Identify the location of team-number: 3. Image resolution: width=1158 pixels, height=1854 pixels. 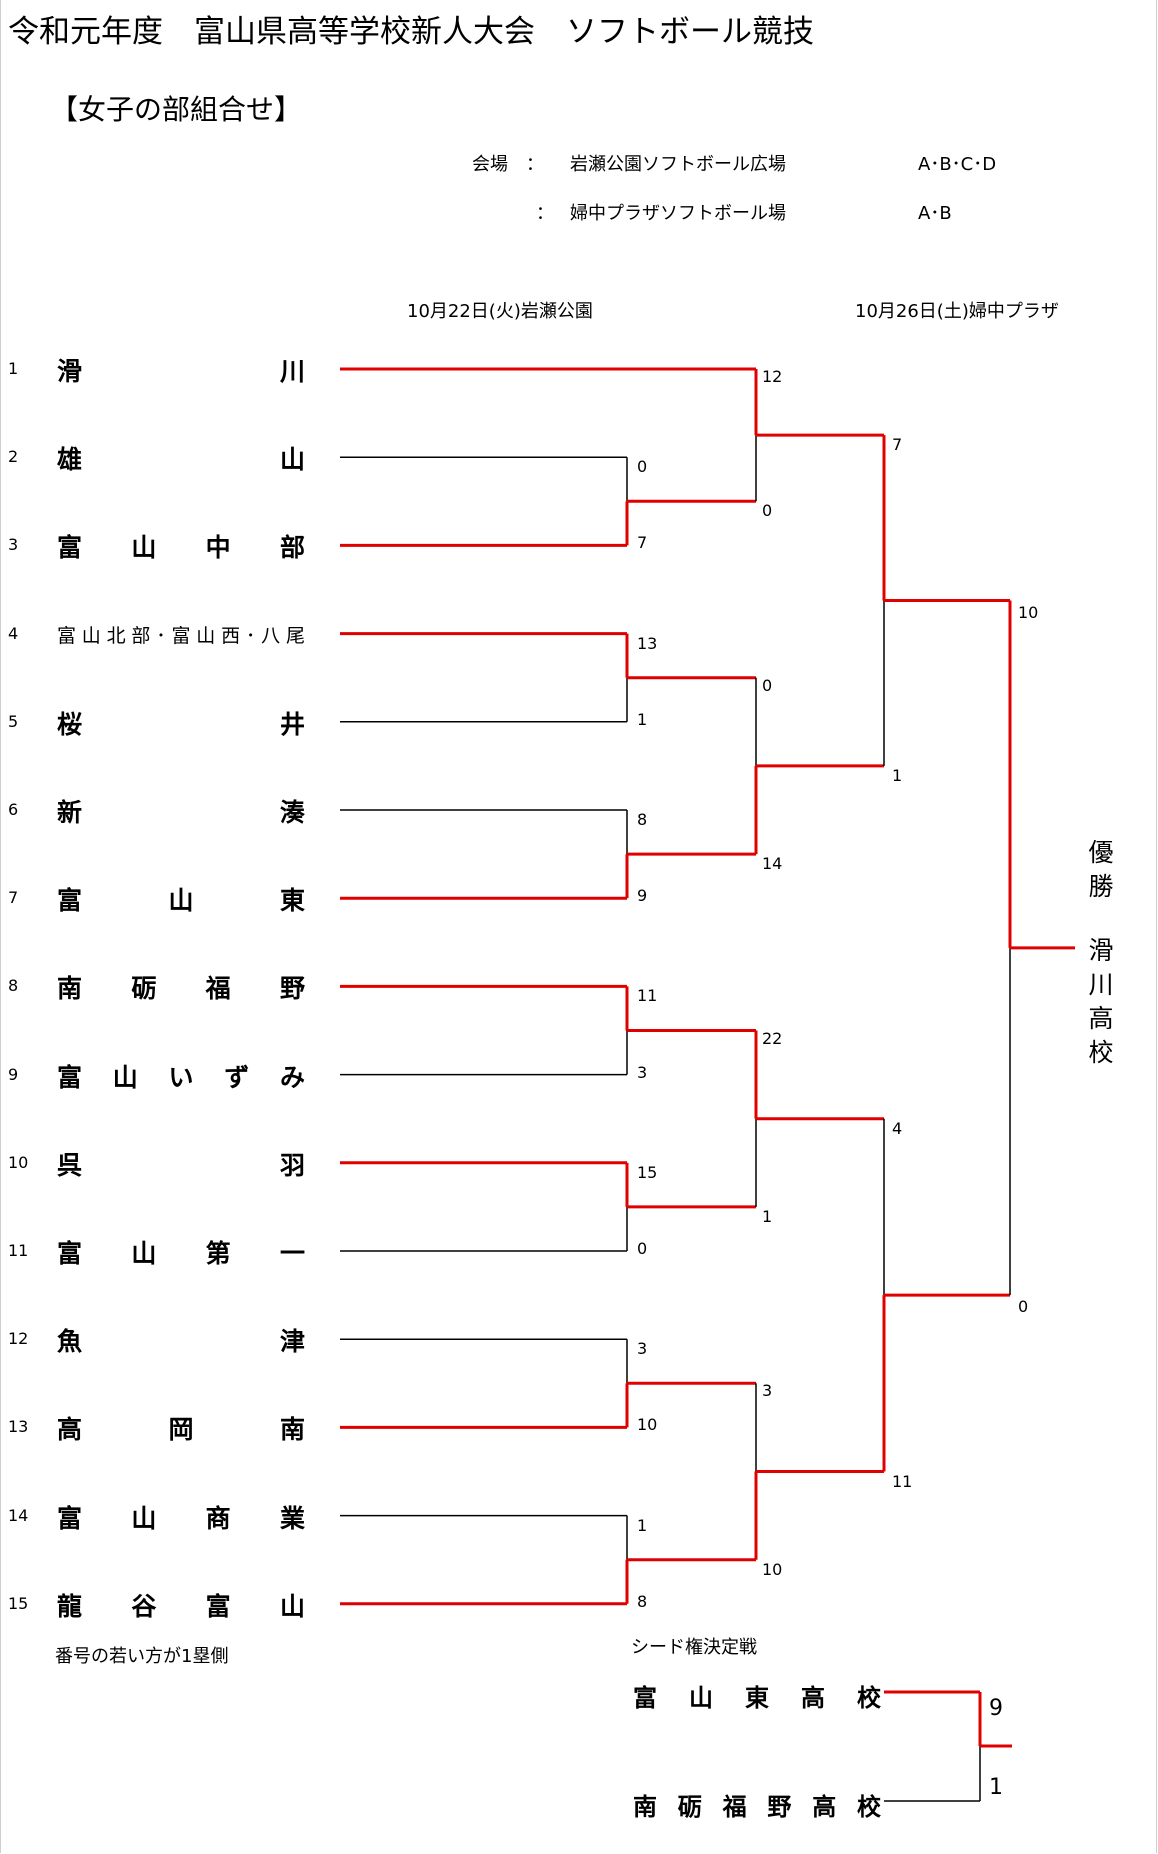
(13, 545).